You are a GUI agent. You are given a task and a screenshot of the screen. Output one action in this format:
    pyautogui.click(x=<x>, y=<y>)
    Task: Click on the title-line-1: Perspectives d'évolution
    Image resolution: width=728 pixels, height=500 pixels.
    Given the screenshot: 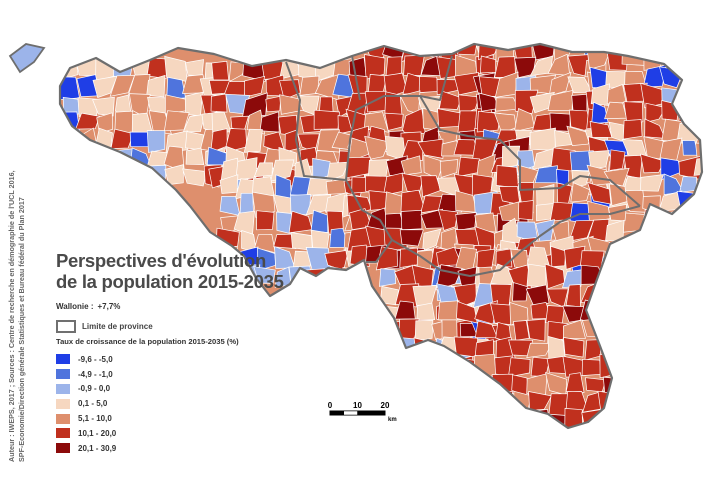 What is the action you would take?
    pyautogui.click(x=161, y=260)
    